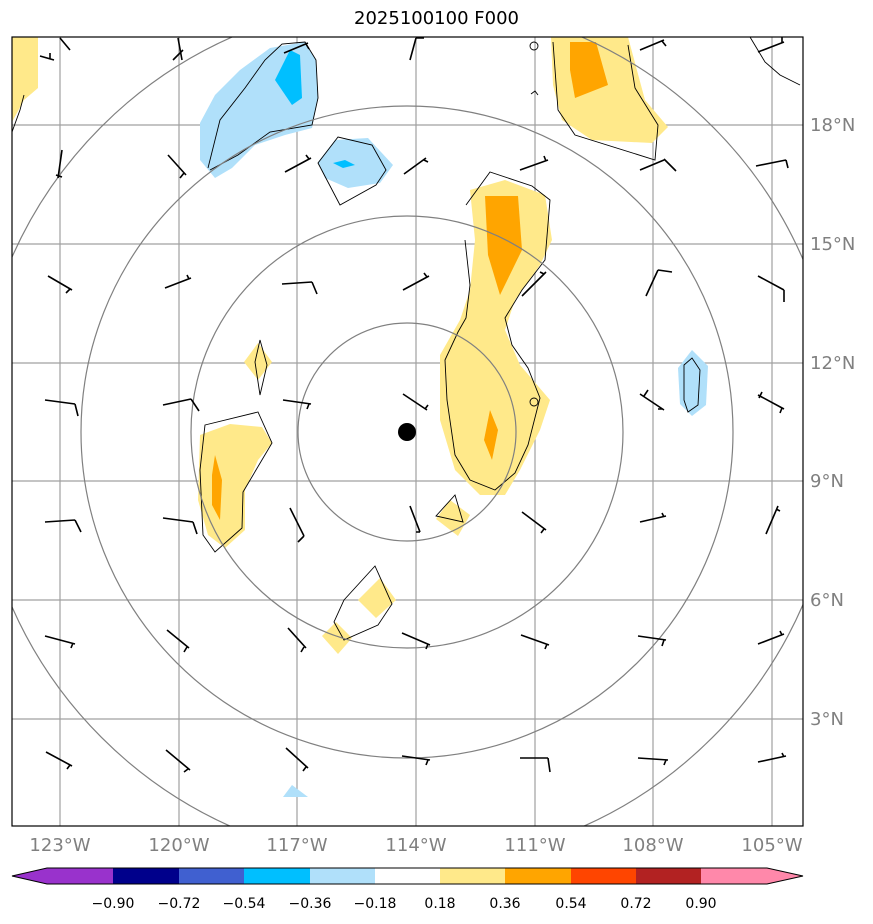  I want to click on plot-title: 2025100100 F000, so click(436, 18).